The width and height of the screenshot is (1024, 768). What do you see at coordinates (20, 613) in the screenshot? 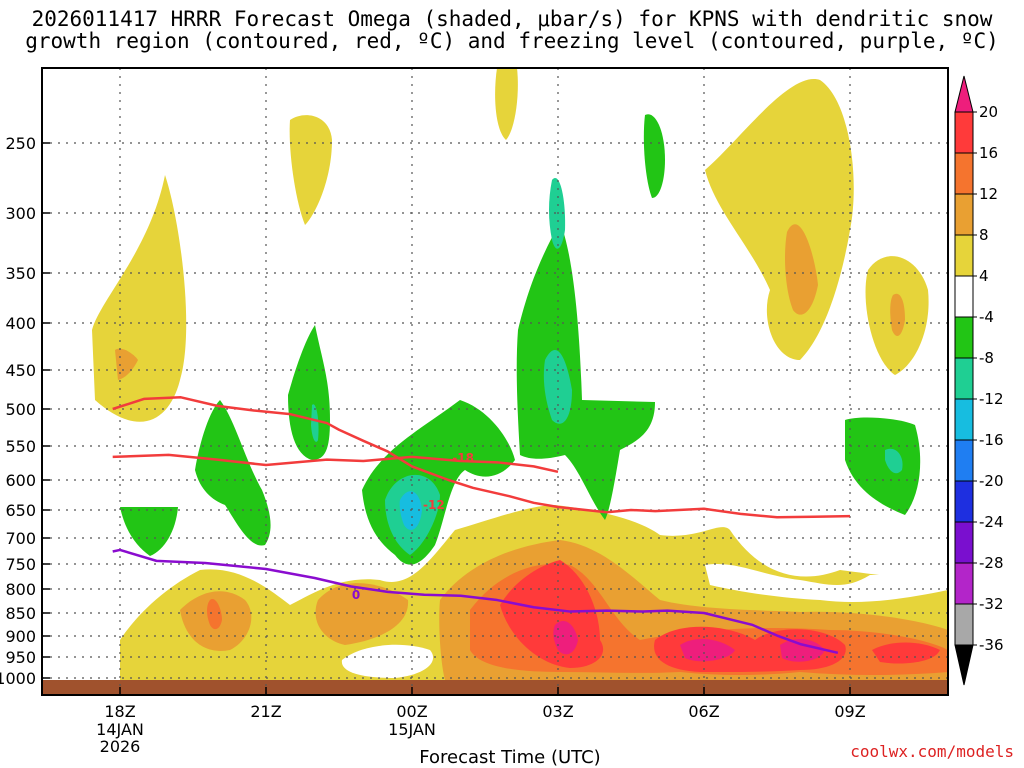
I see `y-tick-label: 850` at bounding box center [20, 613].